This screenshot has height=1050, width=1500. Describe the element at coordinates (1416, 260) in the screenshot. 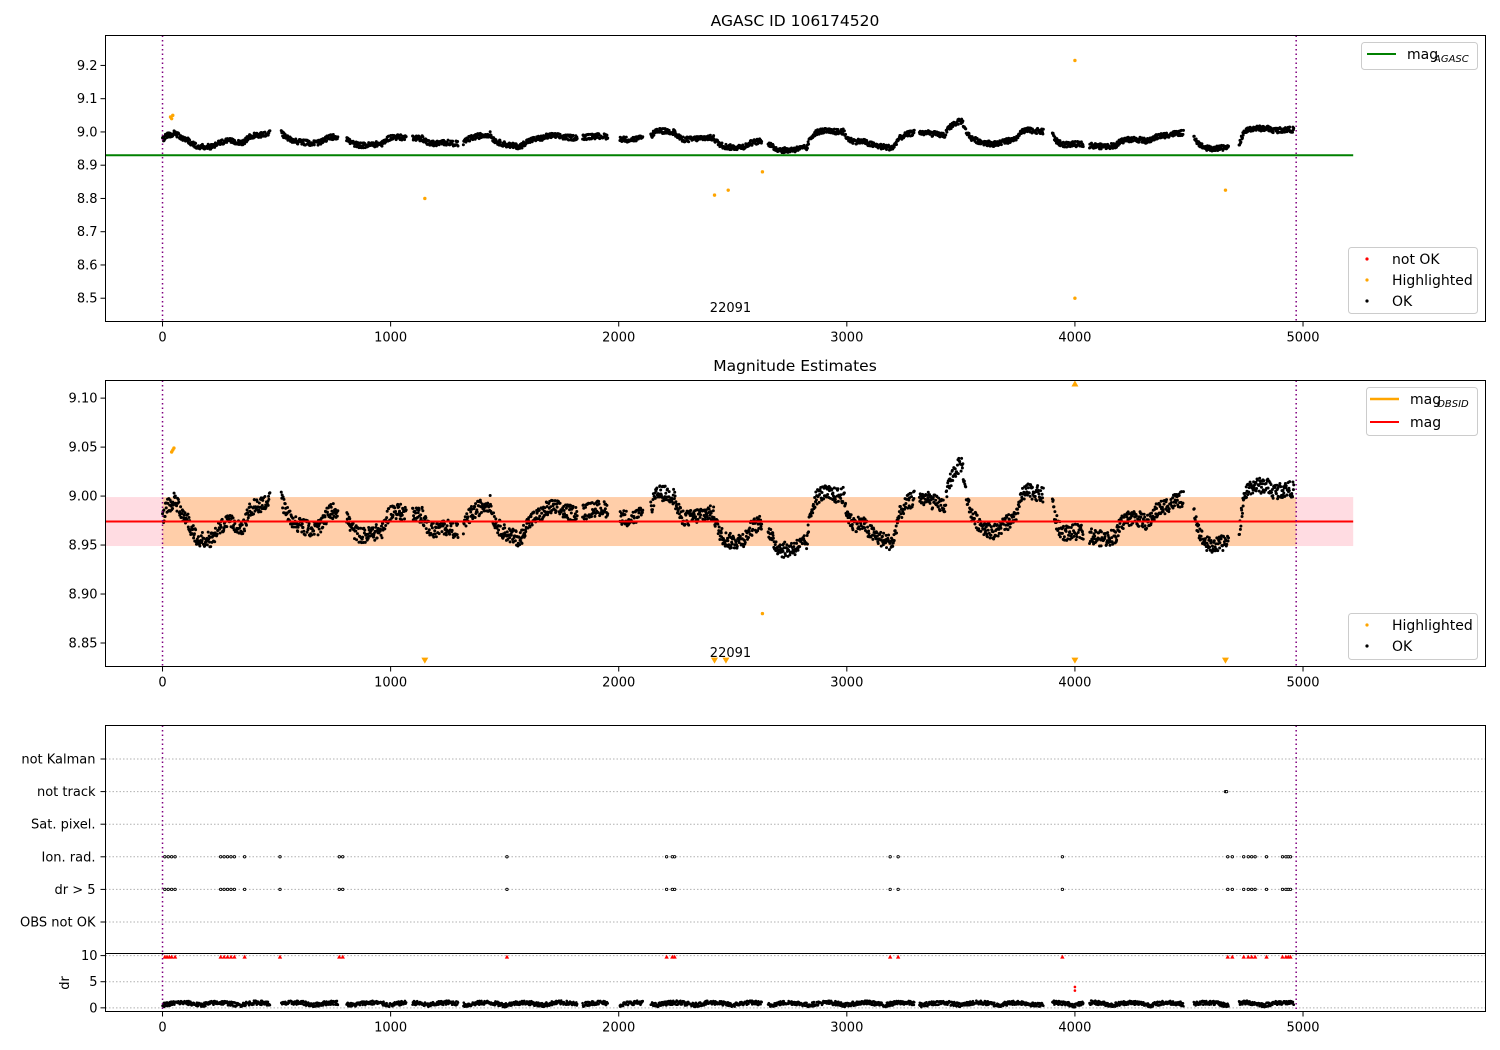

I see `legend-label-not-ok: not OK` at that location.